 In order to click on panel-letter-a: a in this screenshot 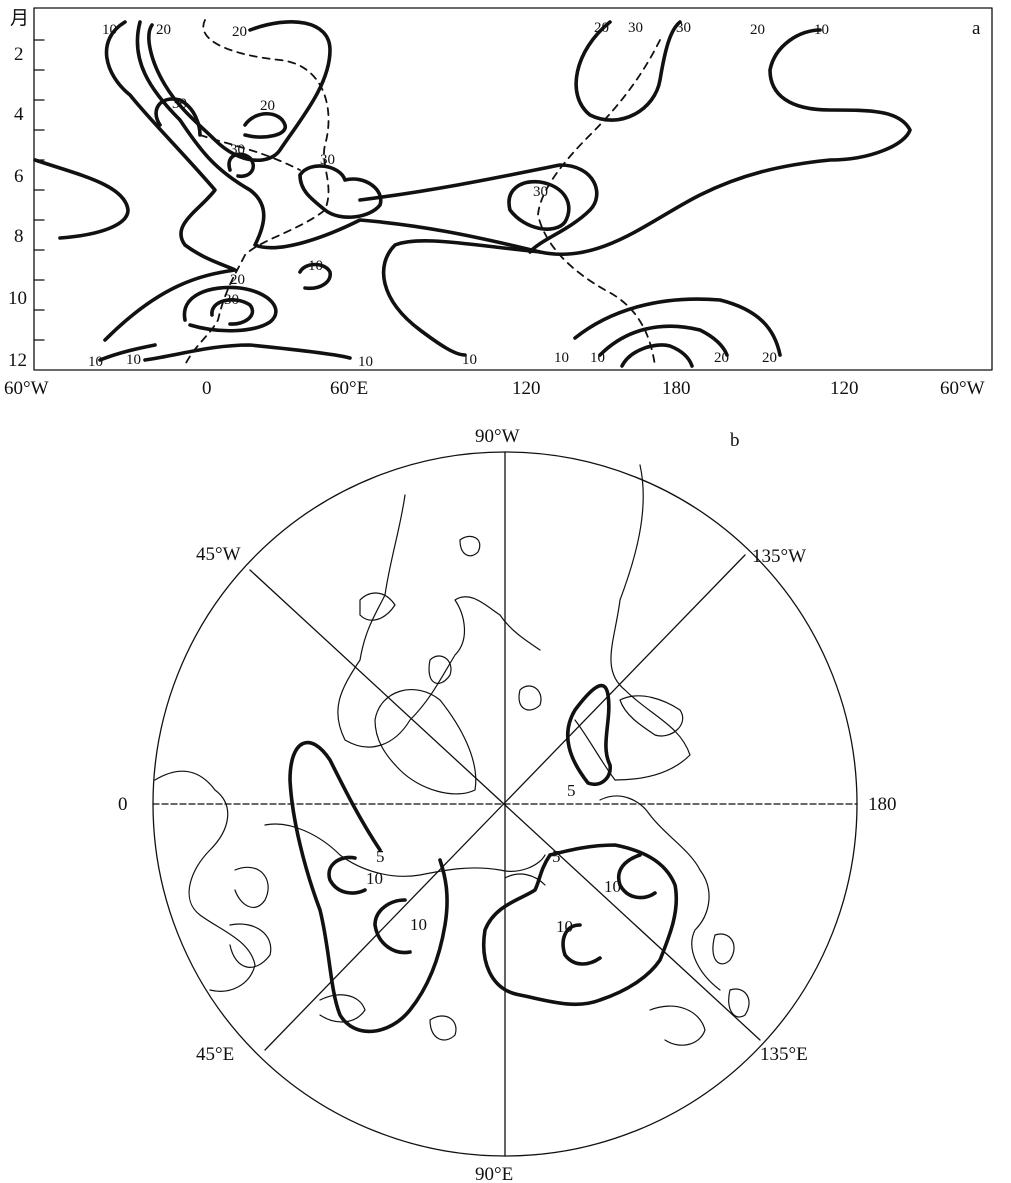, I will do `click(976, 28)`.